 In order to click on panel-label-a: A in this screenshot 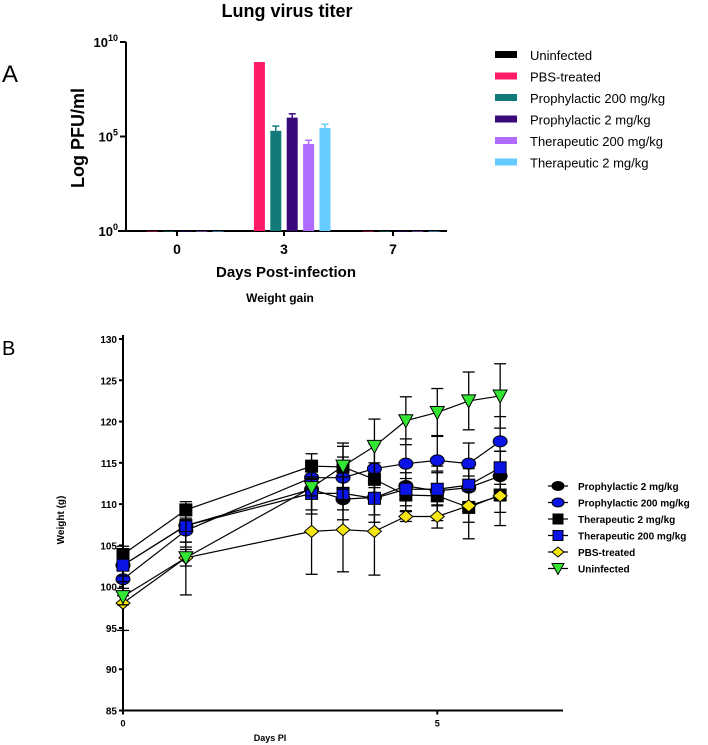, I will do `click(10, 74)`.